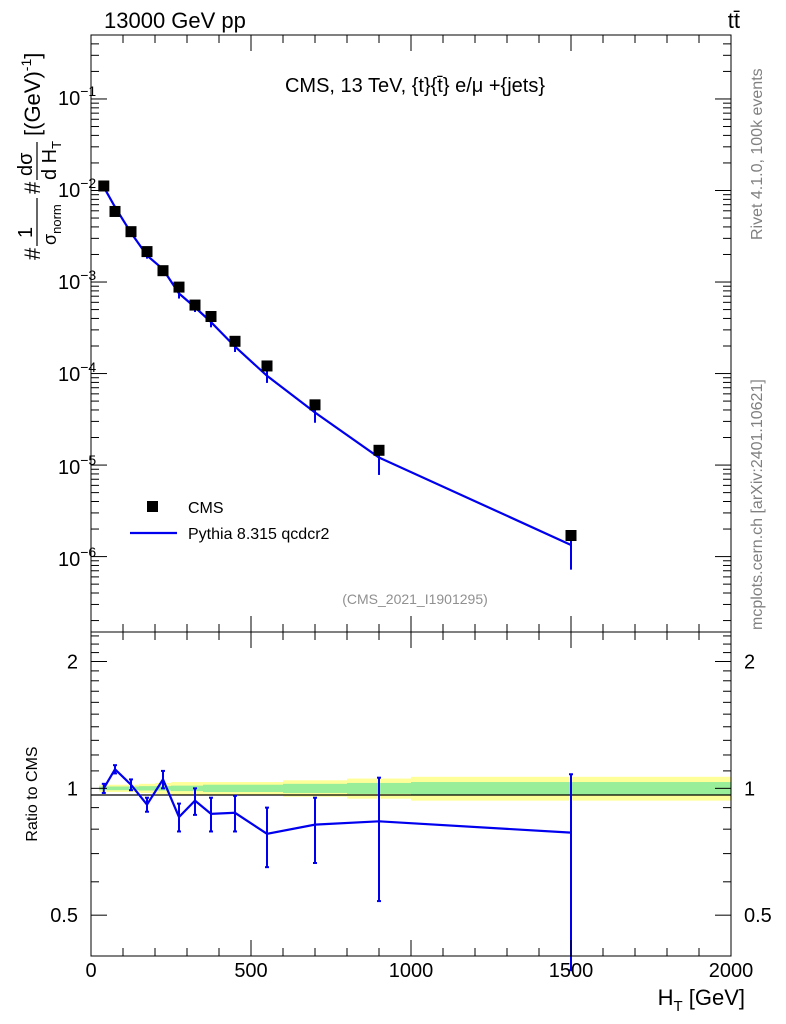  Describe the element at coordinates (758, 916) in the screenshot. I see `ratio-ytick-label-right: 0.5` at that location.